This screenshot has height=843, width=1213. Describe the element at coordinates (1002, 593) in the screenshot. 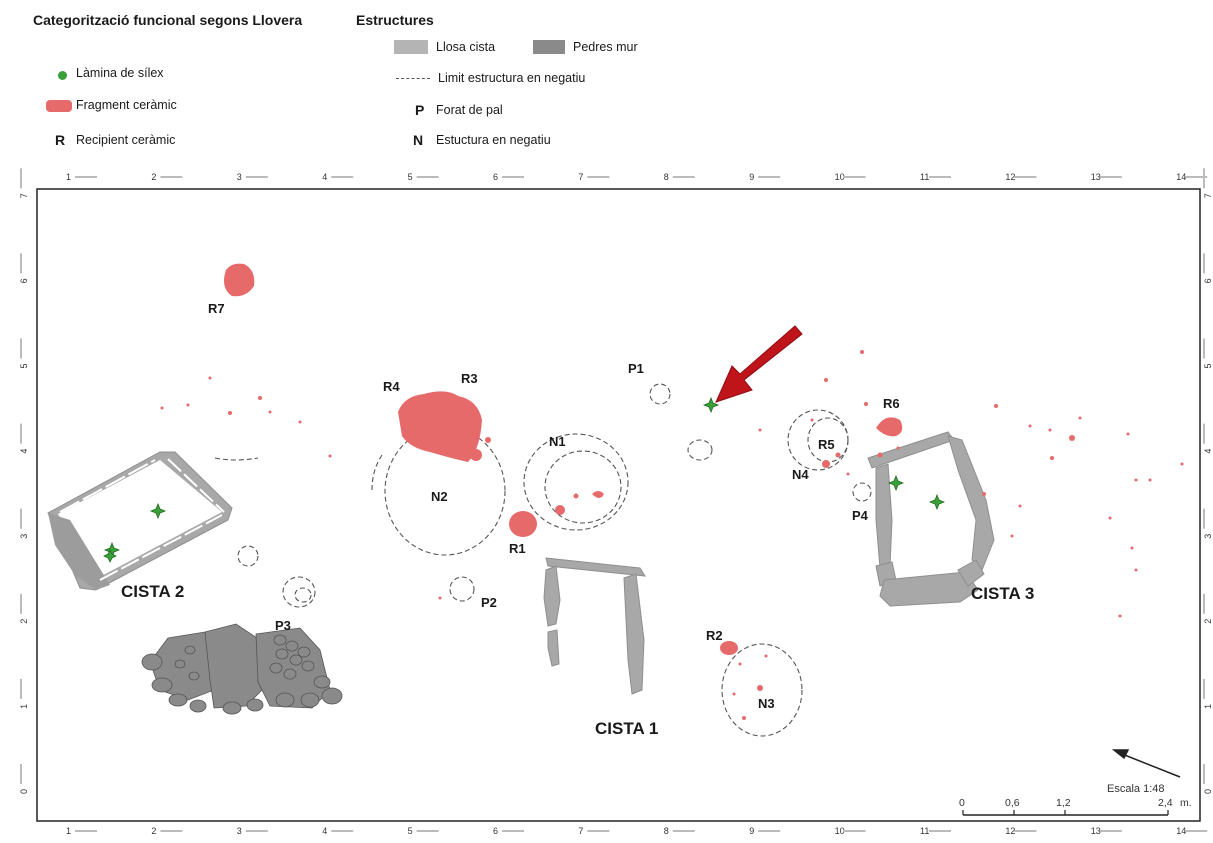

I see `label-cista-3: CISTA 3` at that location.